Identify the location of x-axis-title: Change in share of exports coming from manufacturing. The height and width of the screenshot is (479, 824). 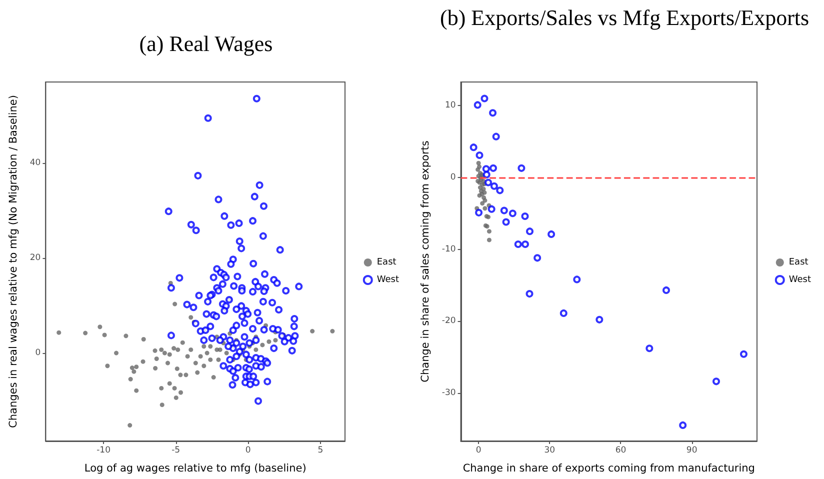
(608, 468).